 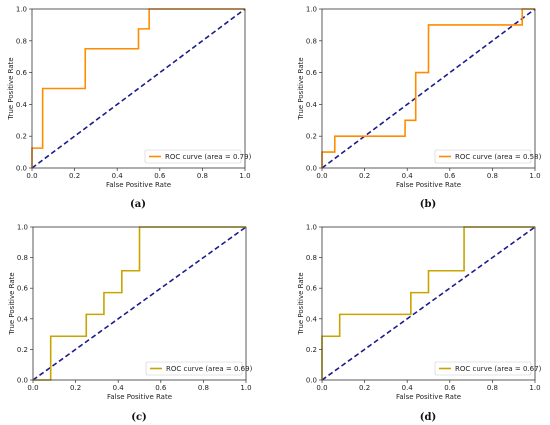 I want to click on panel-label: (c), so click(x=139, y=417).